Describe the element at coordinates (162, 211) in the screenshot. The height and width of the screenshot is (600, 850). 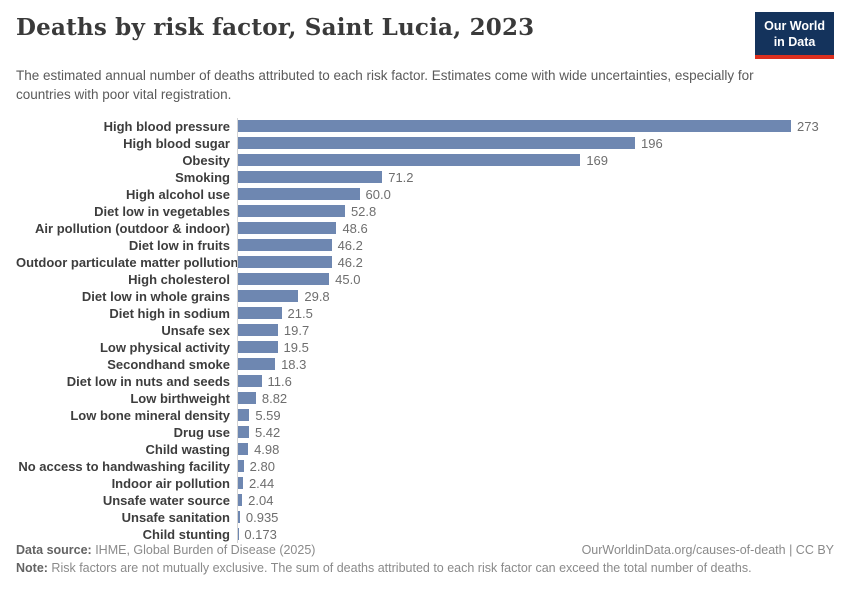
I see `row-label: Diet low in vegetables` at that location.